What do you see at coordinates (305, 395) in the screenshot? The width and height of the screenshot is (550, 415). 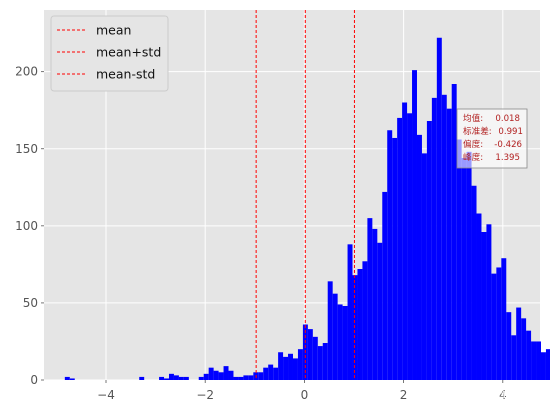 I see `x-tick-label-2: 0` at bounding box center [305, 395].